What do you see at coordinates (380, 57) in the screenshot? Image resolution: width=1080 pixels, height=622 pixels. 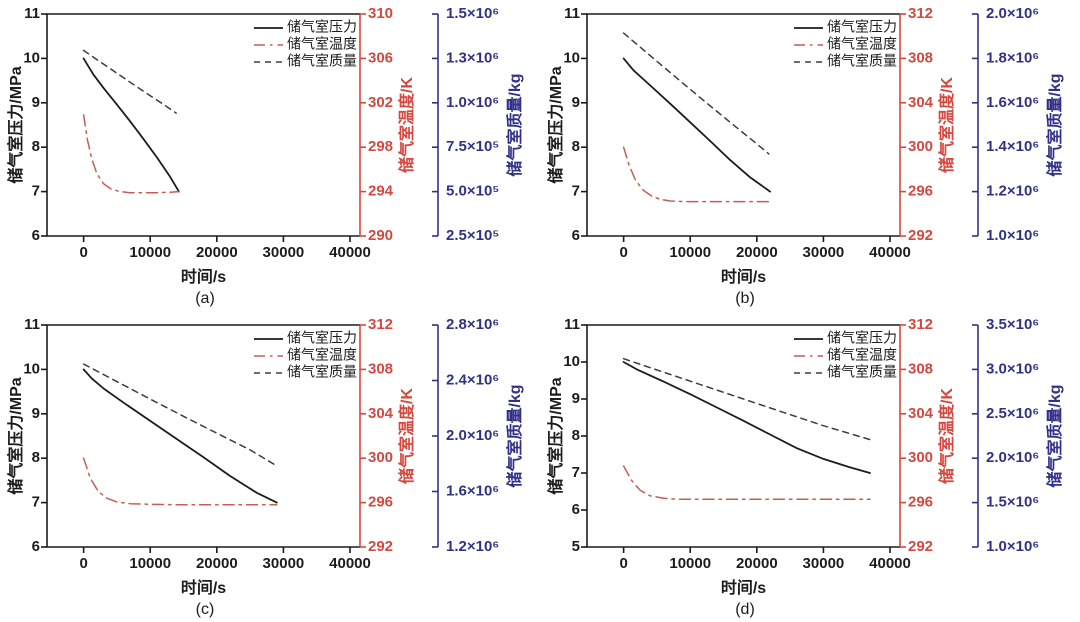 I see `tick-label-temperature: 306` at bounding box center [380, 57].